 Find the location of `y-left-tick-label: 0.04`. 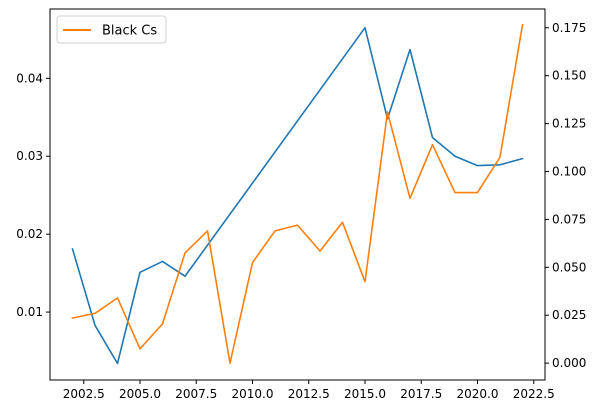

y-left-tick-label: 0.04 is located at coordinates (29, 78).